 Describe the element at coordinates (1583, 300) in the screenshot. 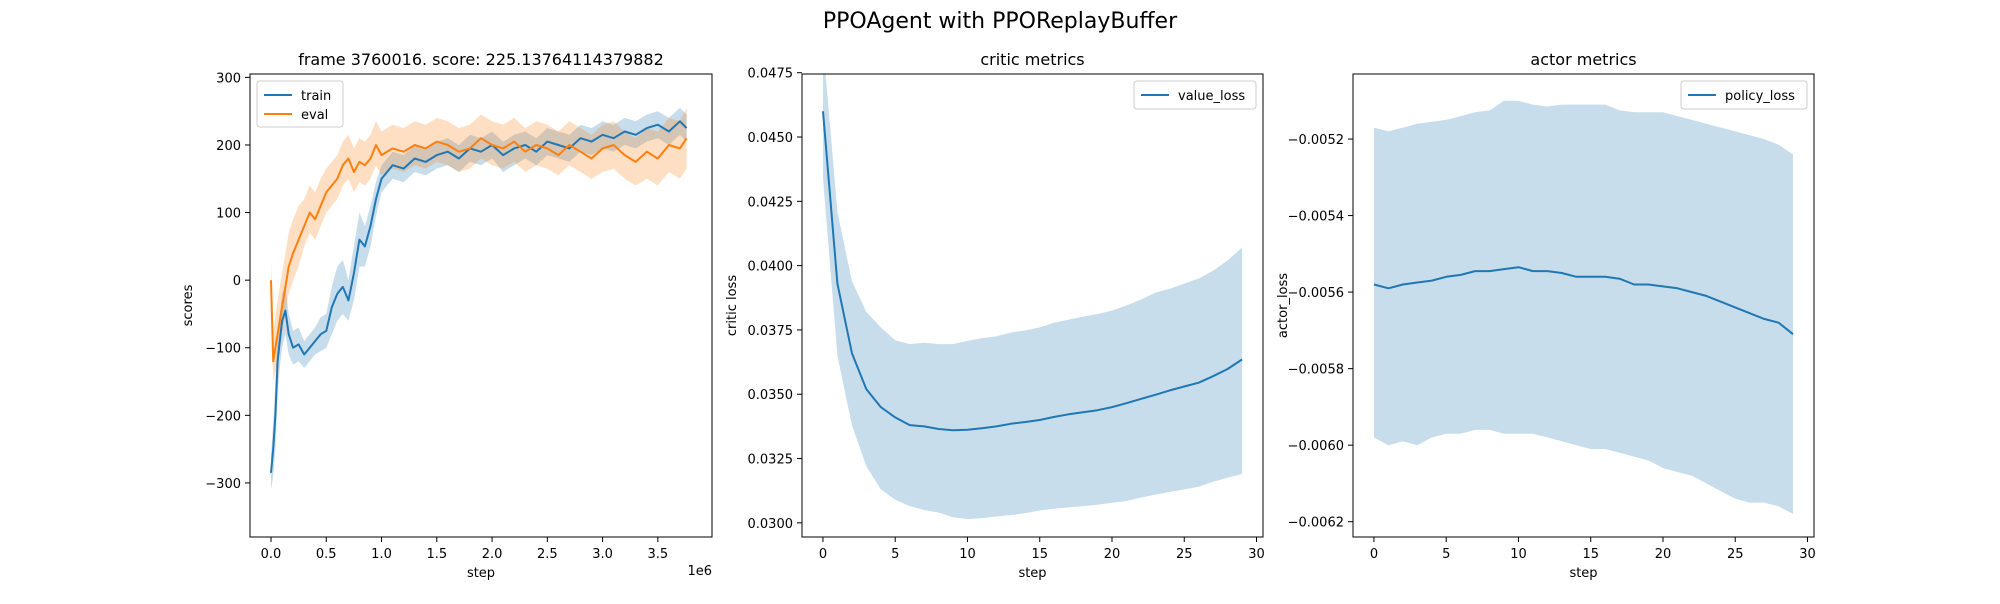

I see `series-line-policy_loss` at that location.